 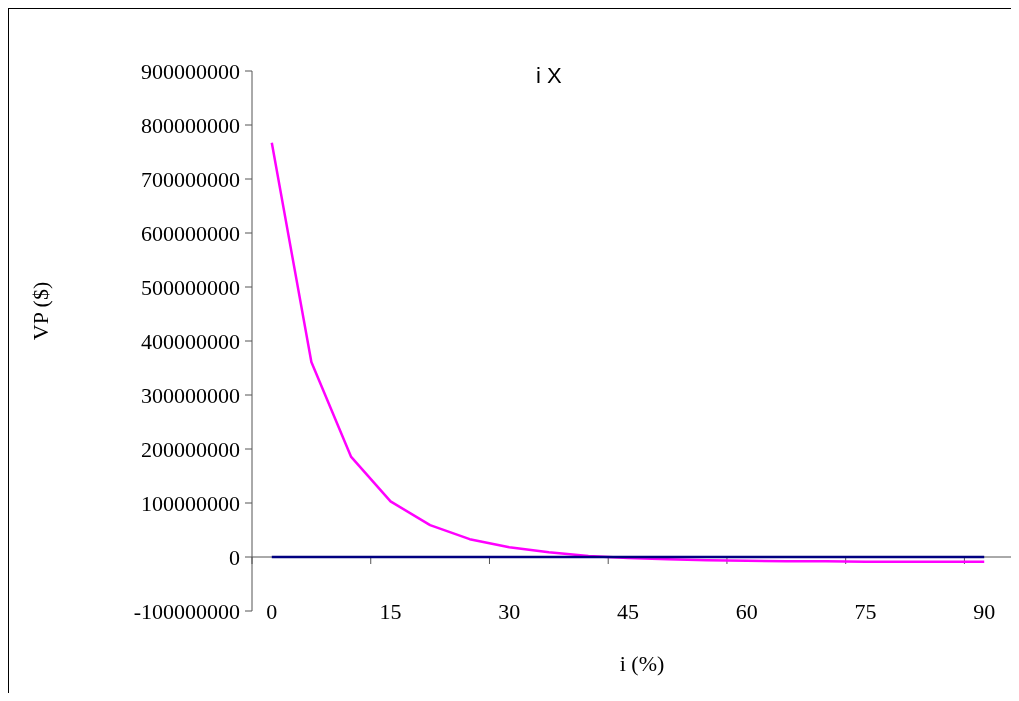 What do you see at coordinates (642, 663) in the screenshot?
I see `x-axis-title: i (%)` at bounding box center [642, 663].